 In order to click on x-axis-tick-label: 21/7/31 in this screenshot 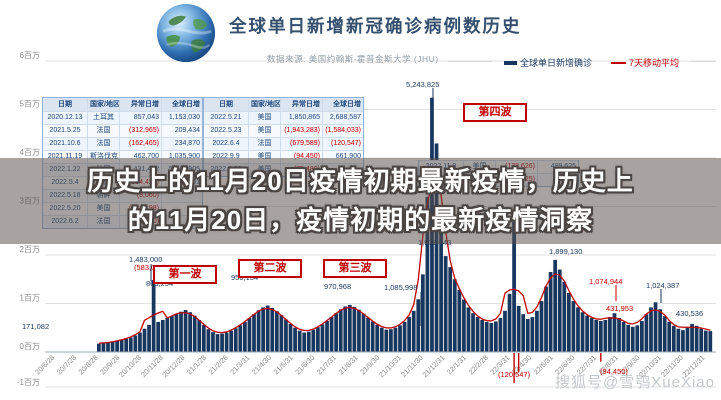, I will do `click(326, 364)`.